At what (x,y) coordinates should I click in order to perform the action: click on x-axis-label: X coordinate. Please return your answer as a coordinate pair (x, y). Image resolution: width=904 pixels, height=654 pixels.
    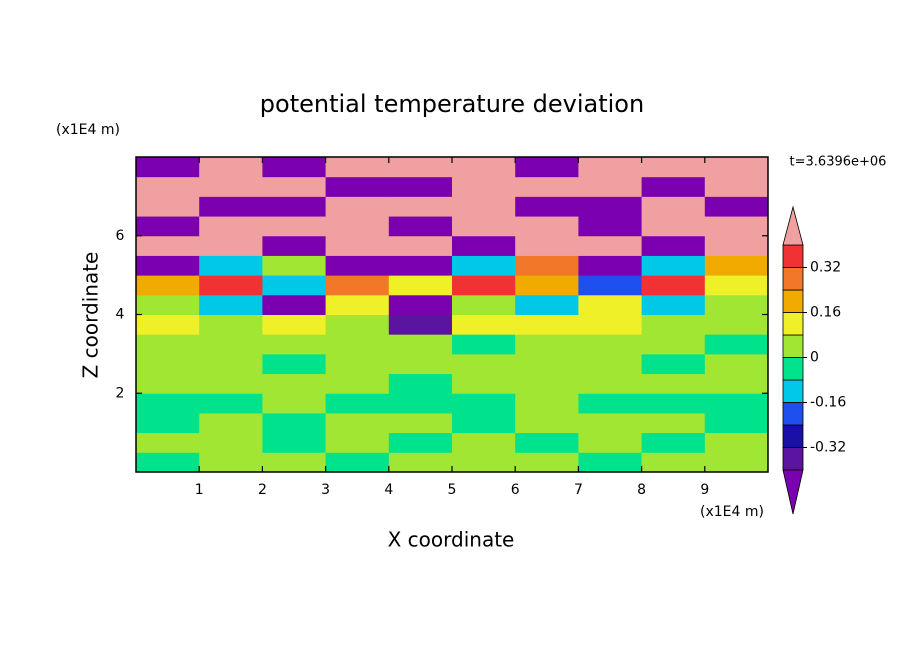
    Looking at the image, I should click on (451, 540).